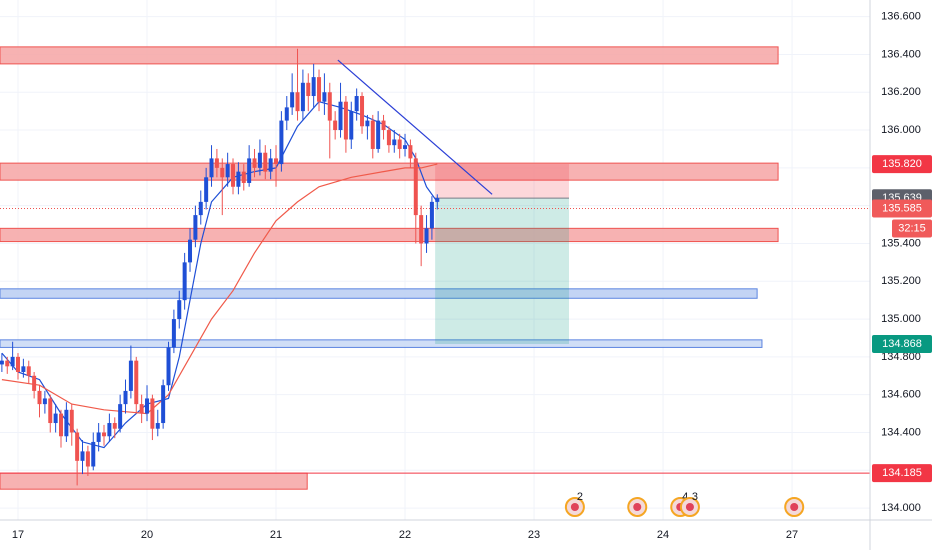  Describe the element at coordinates (901, 17) in the screenshot. I see `y-tick-label: 136.600` at that location.